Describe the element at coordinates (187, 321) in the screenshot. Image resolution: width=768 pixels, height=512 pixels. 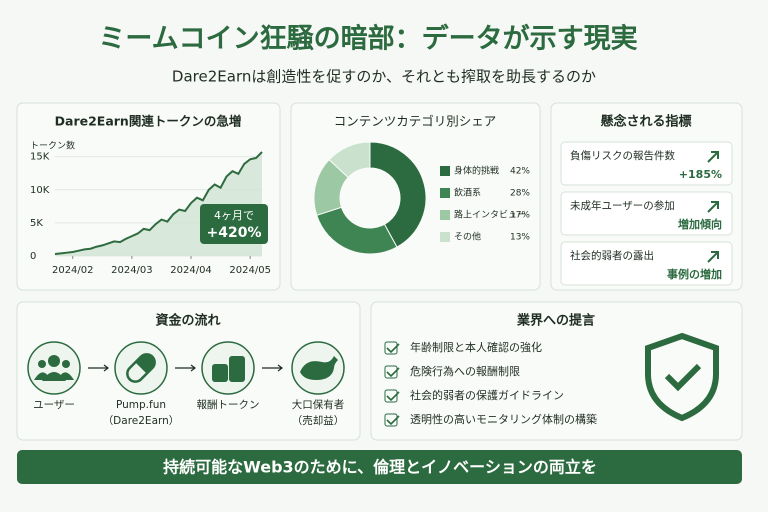
I see `panel-title: 資金の流れ` at that location.